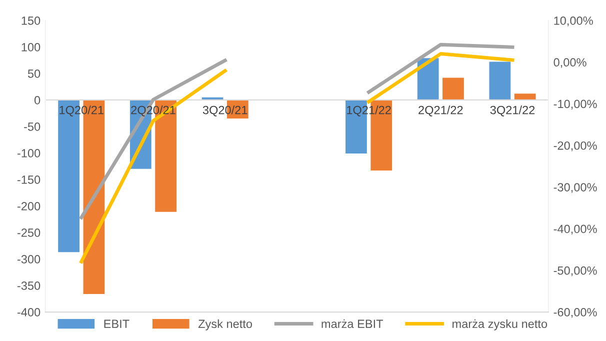 The height and width of the screenshot is (341, 606). I want to click on y2-tick-label: 0,00%, so click(570, 63).